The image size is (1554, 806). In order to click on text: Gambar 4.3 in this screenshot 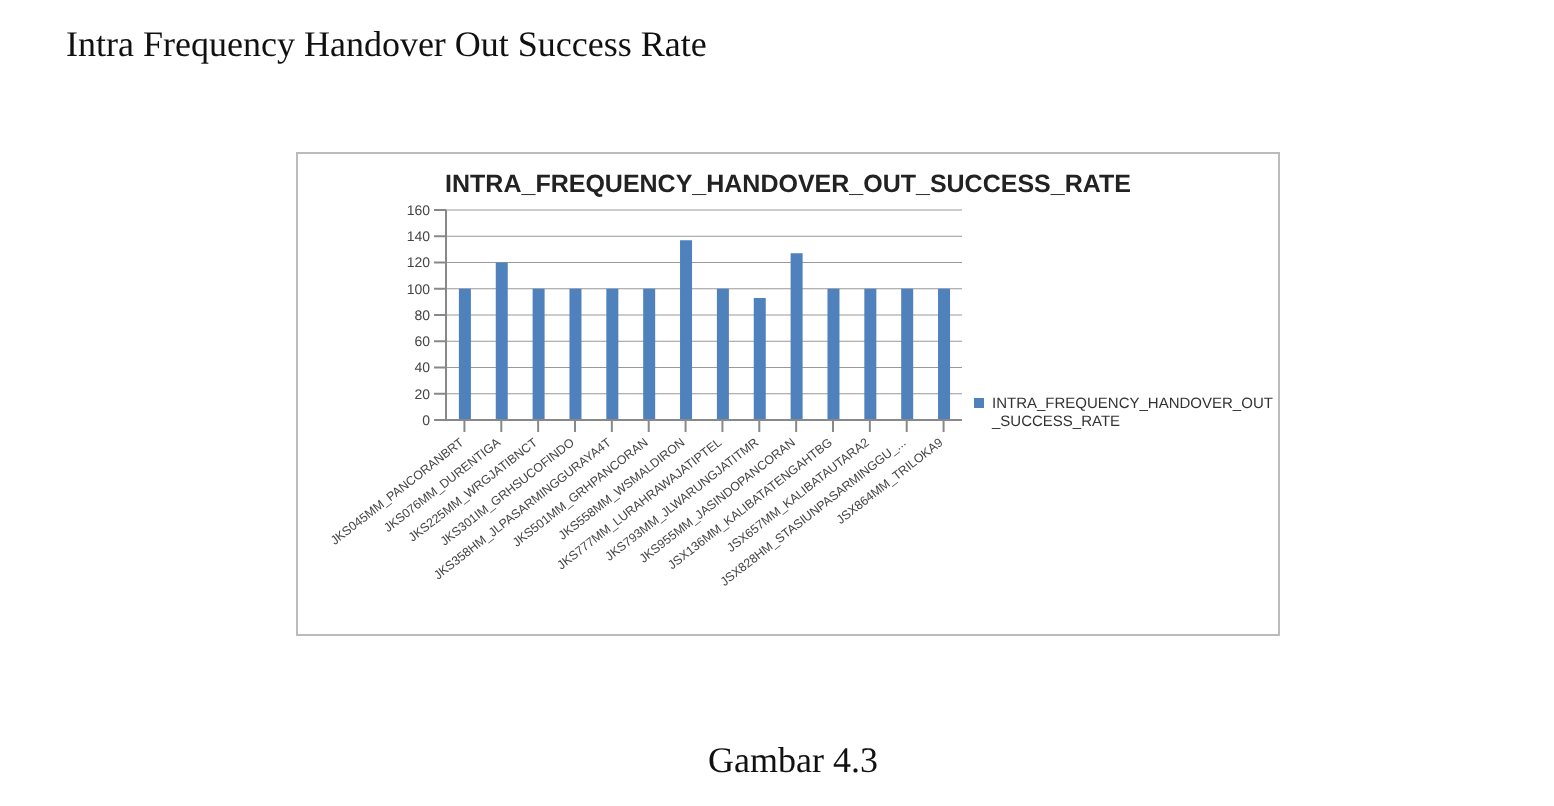, I will do `click(793, 761)`.